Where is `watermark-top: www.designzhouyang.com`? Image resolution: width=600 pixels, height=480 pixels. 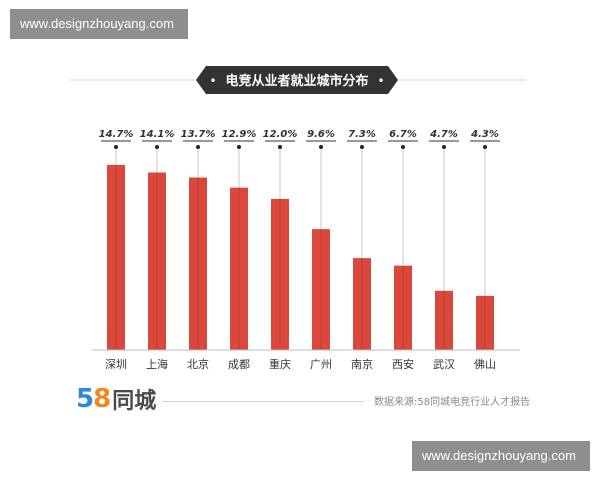
watermark-top: www.designzhouyang.com is located at coordinates (99, 24).